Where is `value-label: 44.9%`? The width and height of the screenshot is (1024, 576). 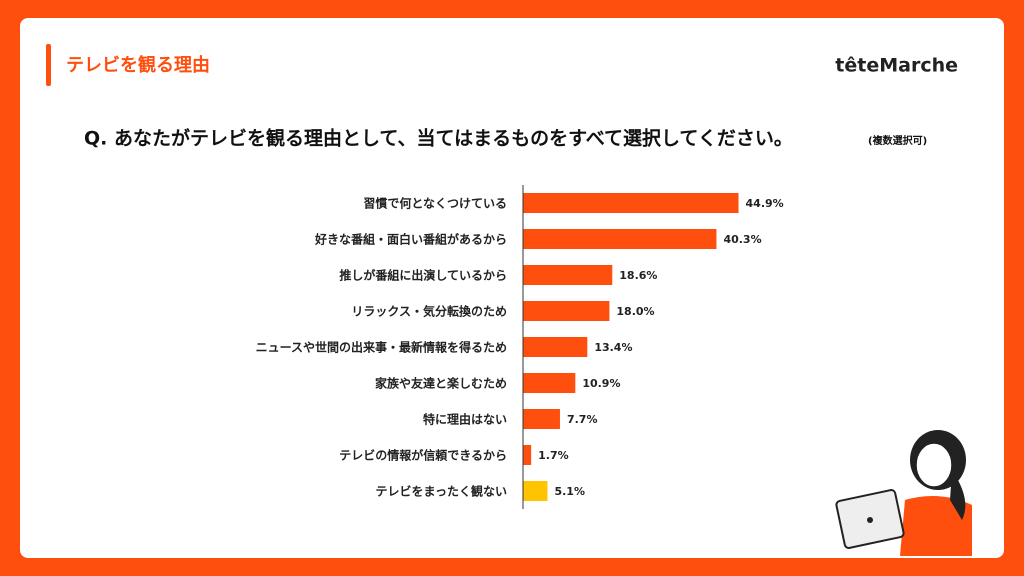
value-label: 44.9% is located at coordinates (765, 203).